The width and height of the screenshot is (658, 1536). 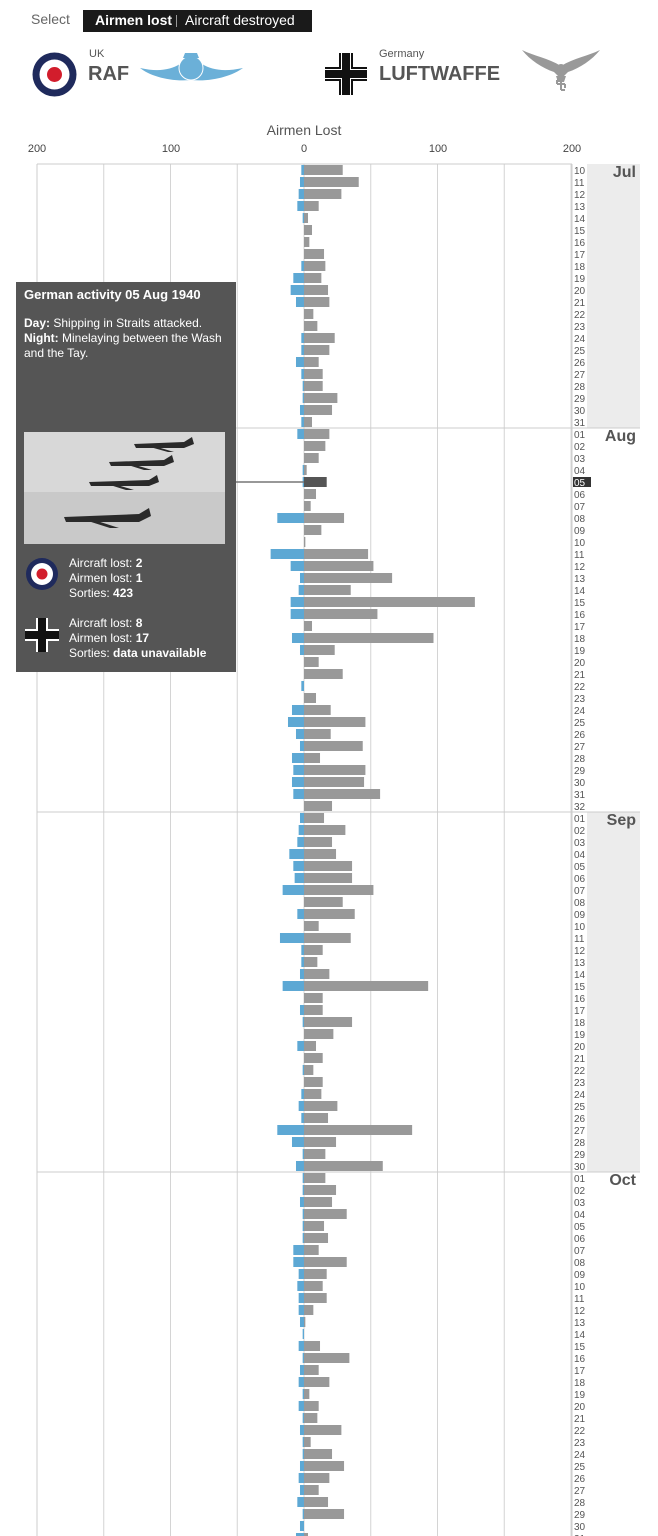 What do you see at coordinates (580, 759) in the screenshot?
I see `day-label: 28` at bounding box center [580, 759].